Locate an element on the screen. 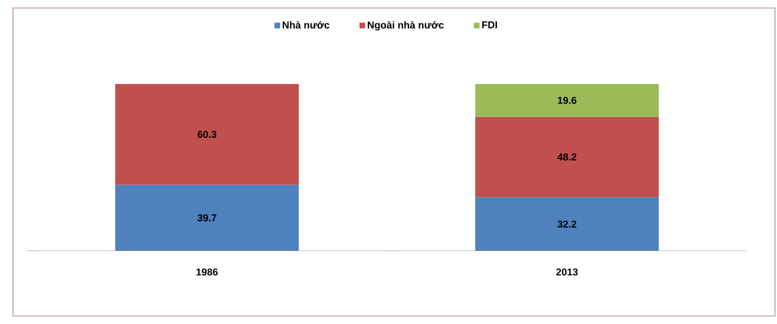  legend-label: Nhà nước is located at coordinates (306, 25).